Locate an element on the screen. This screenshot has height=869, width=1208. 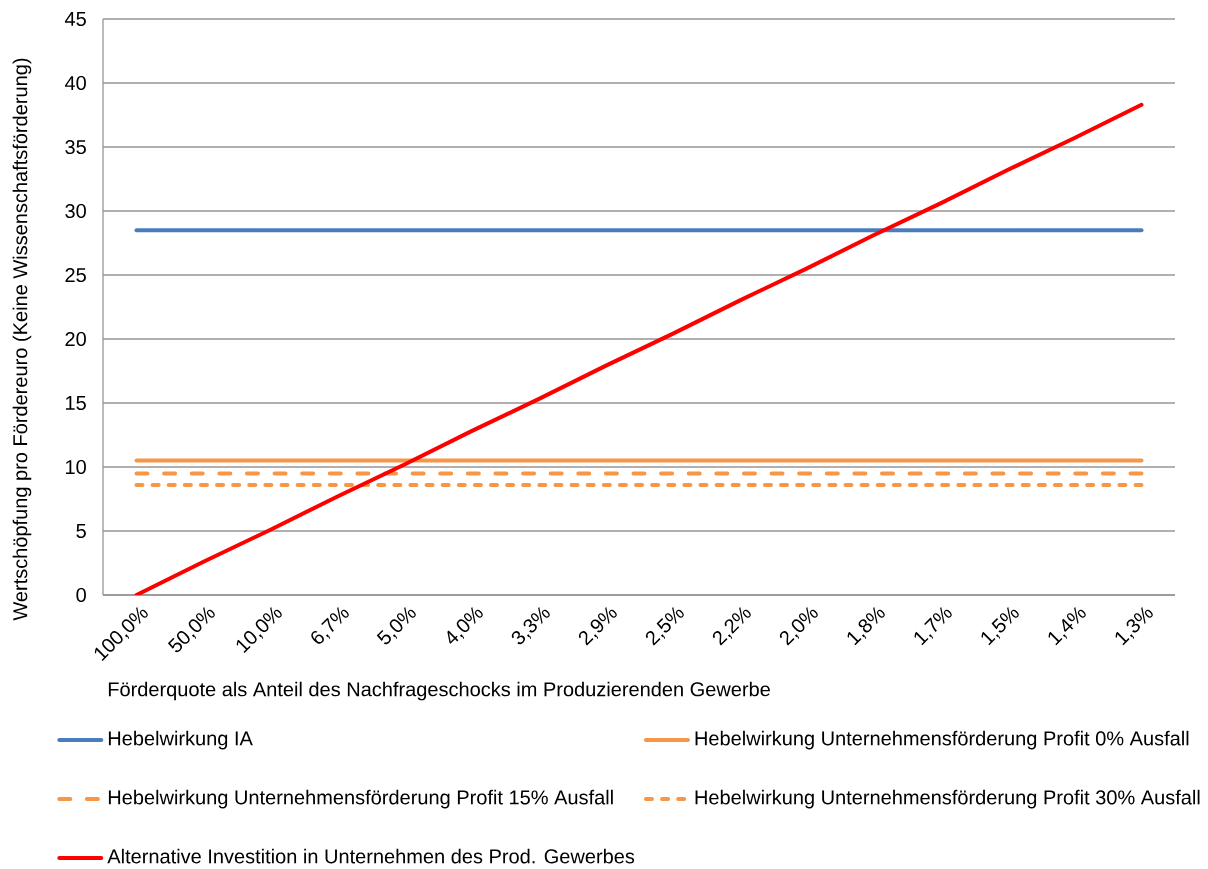
y-tick-label: 25 is located at coordinates (75, 275).